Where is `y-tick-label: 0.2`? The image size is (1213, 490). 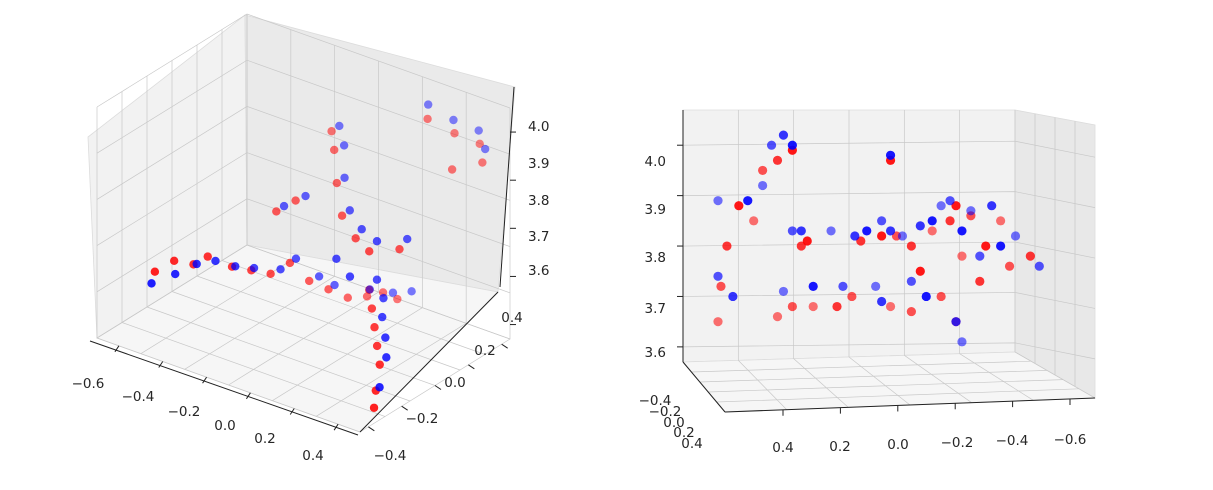
y-tick-label: 0.2 is located at coordinates (683, 433).